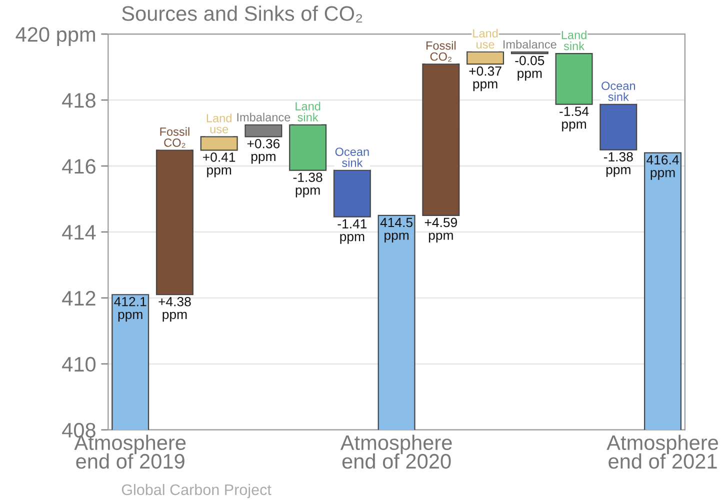 Image resolution: width=721 pixels, height=501 pixels. I want to click on y-tick-label: 412, so click(79, 298).